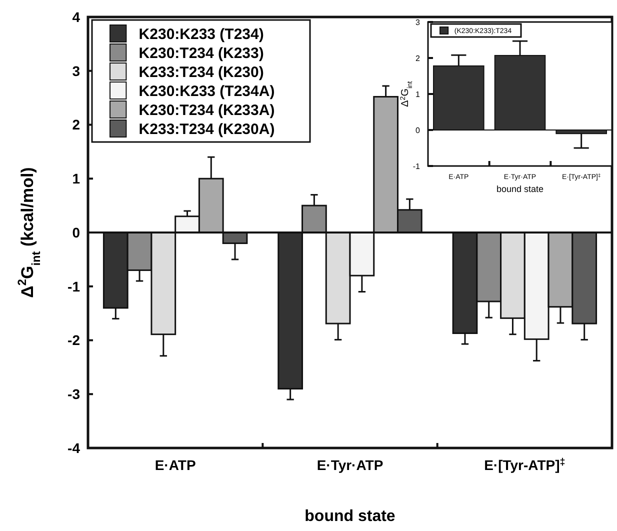 The width and height of the screenshot is (617, 531). Describe the element at coordinates (74, 394) in the screenshot. I see `y-tick-label: -3` at that location.